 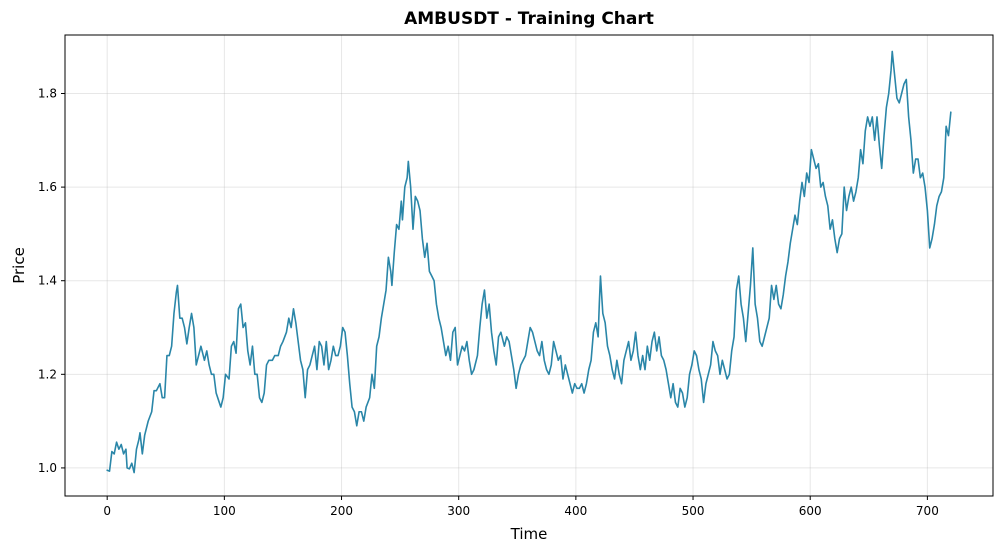 I want to click on x-axis: 0 100 200 300 400 500 600 700, so click(x=521, y=507).